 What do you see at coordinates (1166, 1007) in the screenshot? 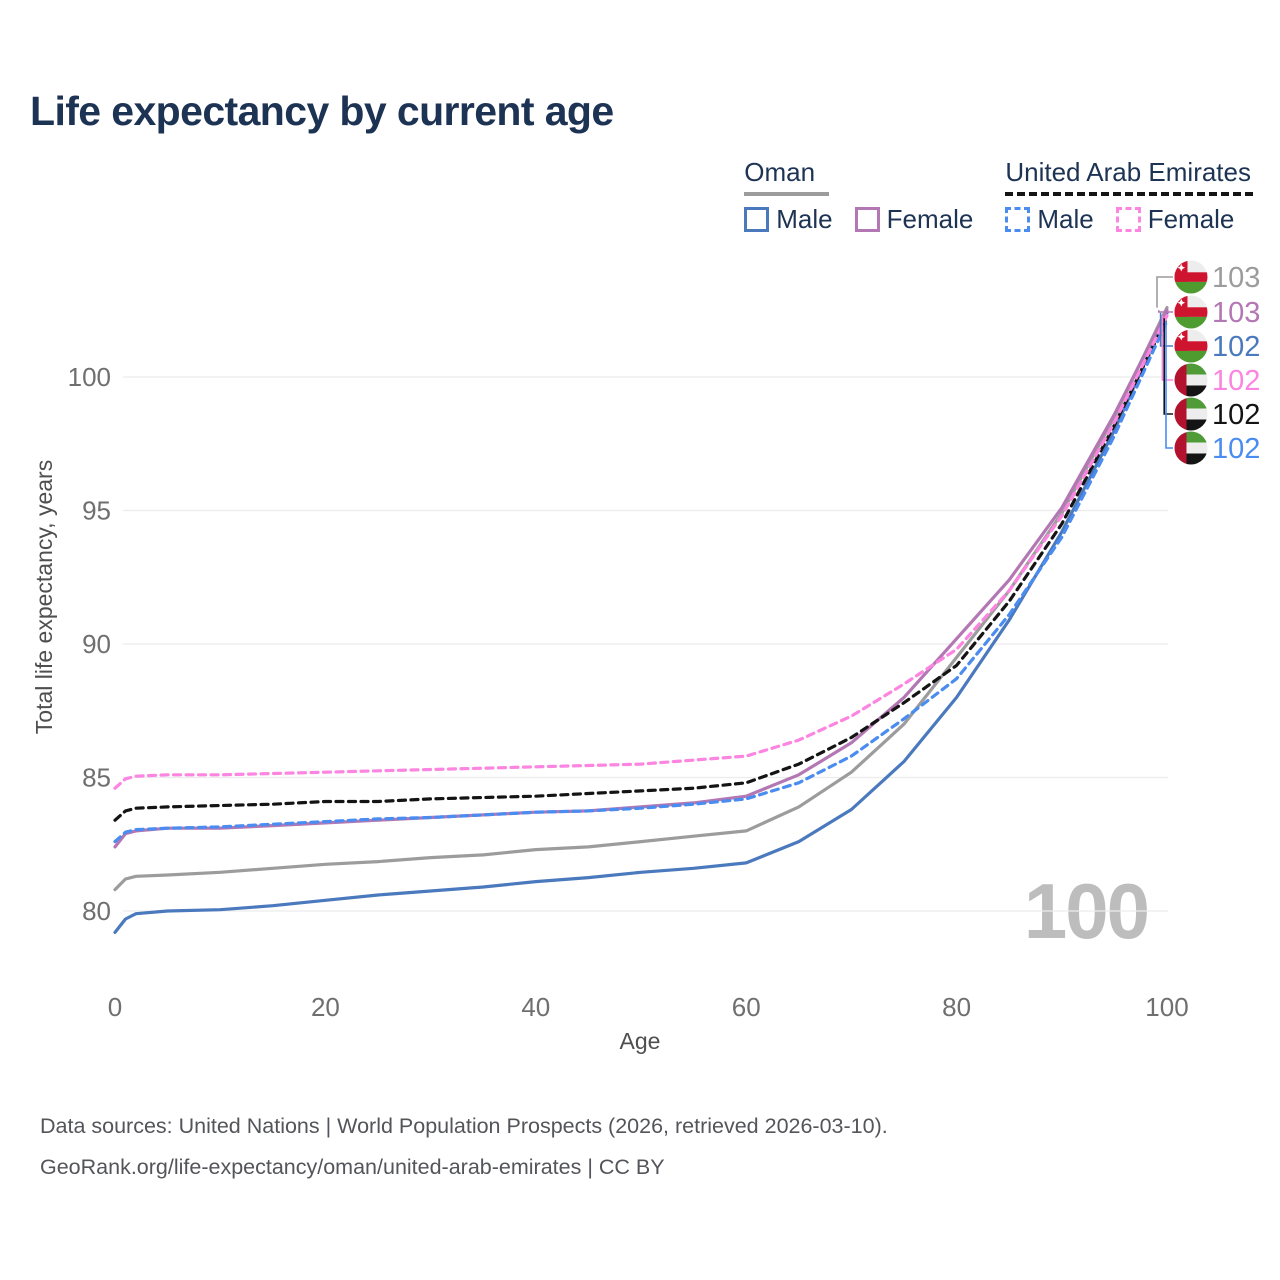
I see `x-tick-label: 100` at bounding box center [1166, 1007].